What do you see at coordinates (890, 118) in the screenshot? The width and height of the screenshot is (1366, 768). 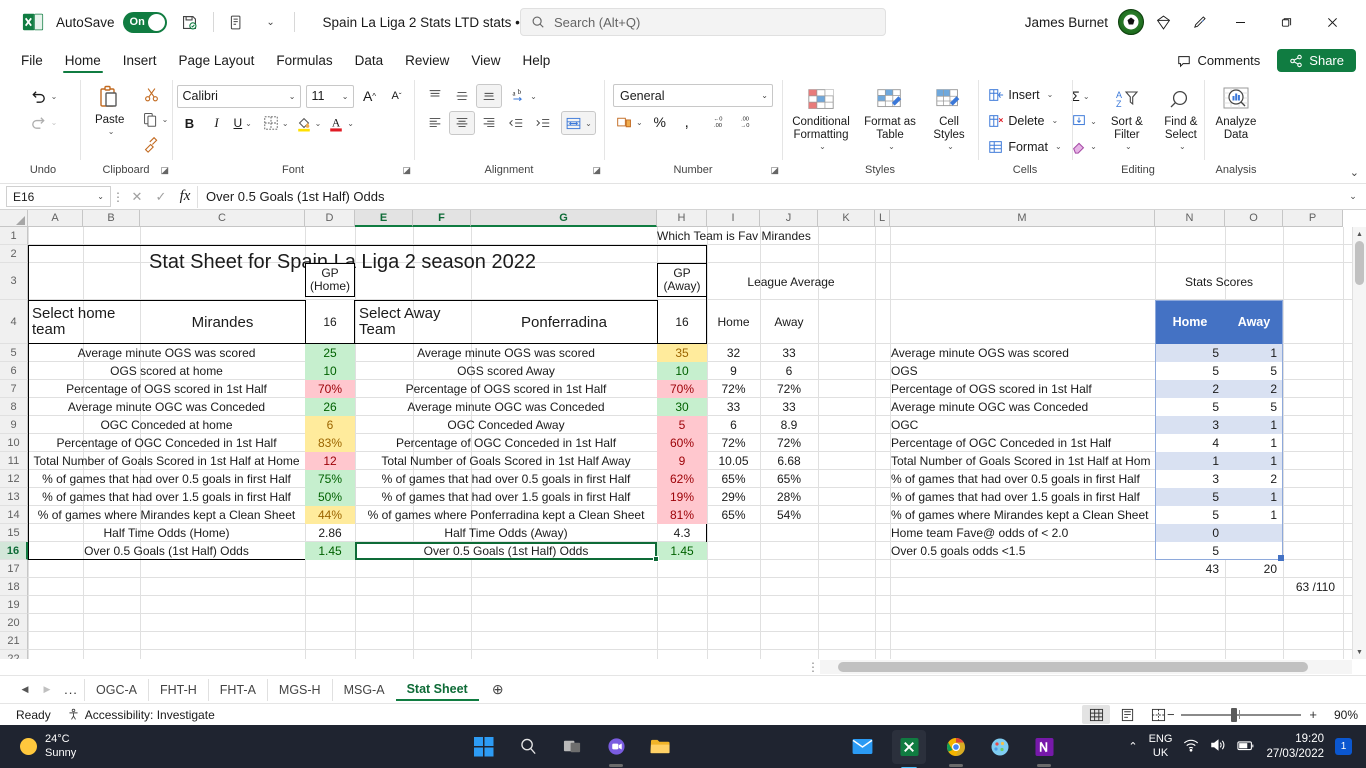 I see `format-as-table-button: Format as Table ⌄` at bounding box center [890, 118].